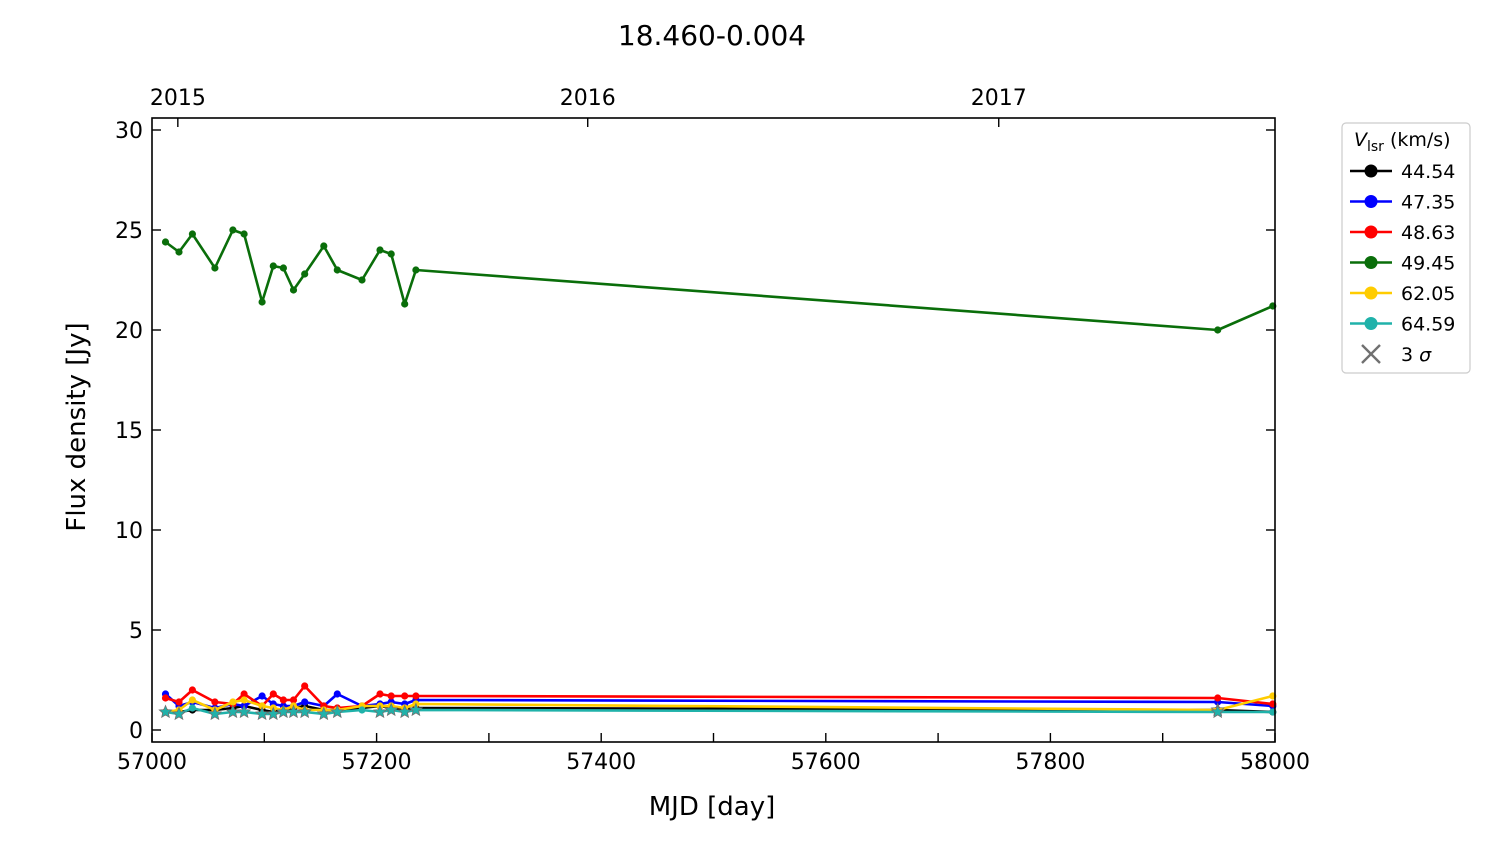  Describe the element at coordinates (1428, 264) in the screenshot. I see `legend-label: 49.45` at that location.